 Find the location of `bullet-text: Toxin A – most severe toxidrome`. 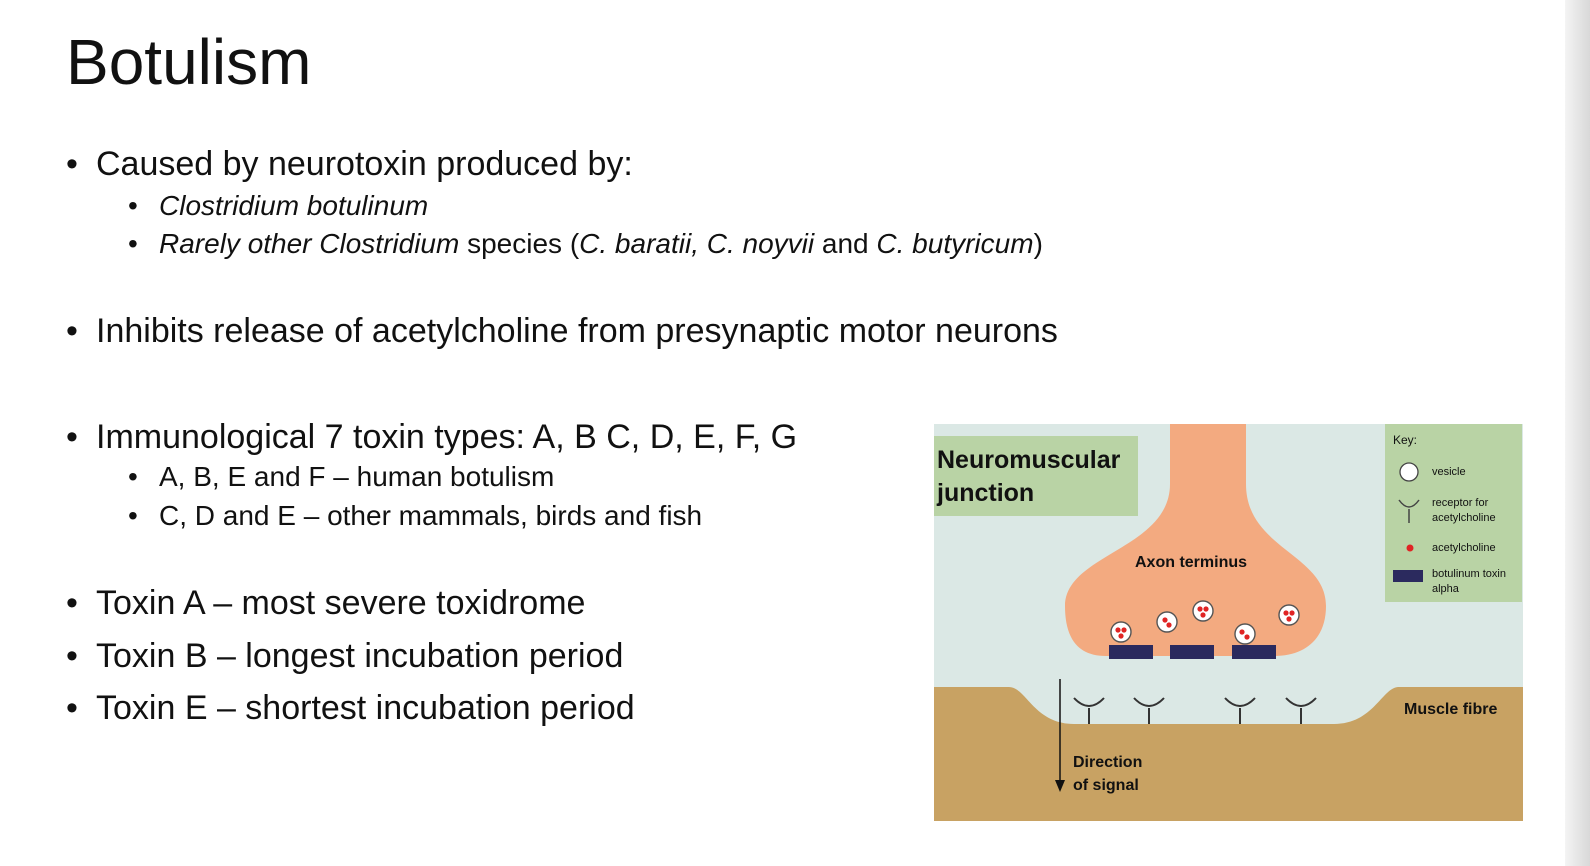

bullet-text: Toxin A – most severe toxidrome is located at coordinates (341, 603).